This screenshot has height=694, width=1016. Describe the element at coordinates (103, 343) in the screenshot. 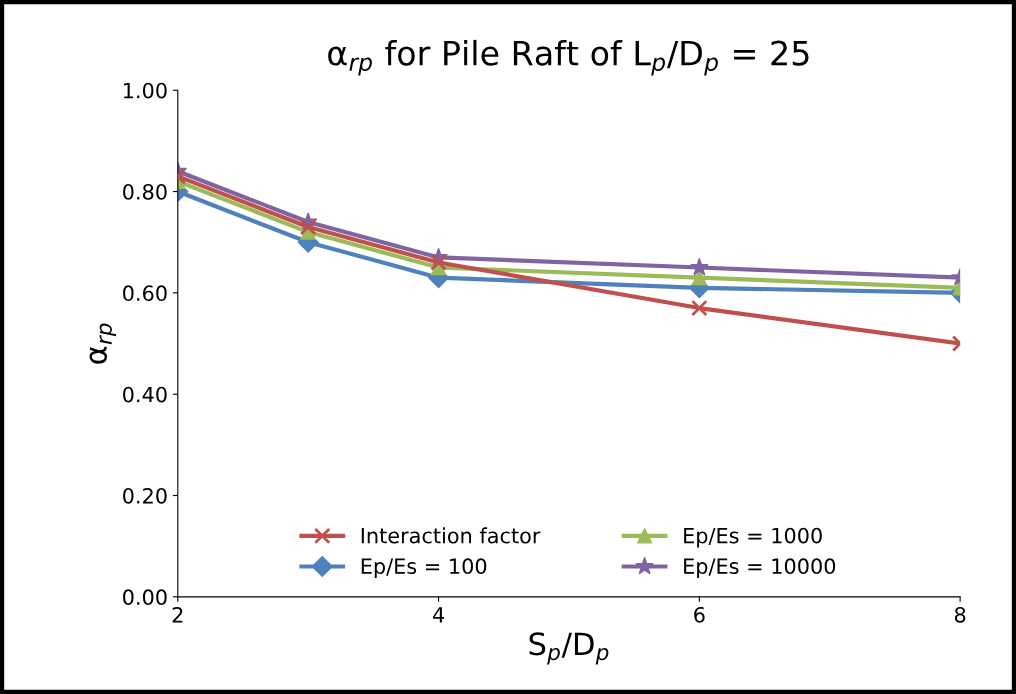

I see `y-axis-title: α$_{rp}$` at that location.